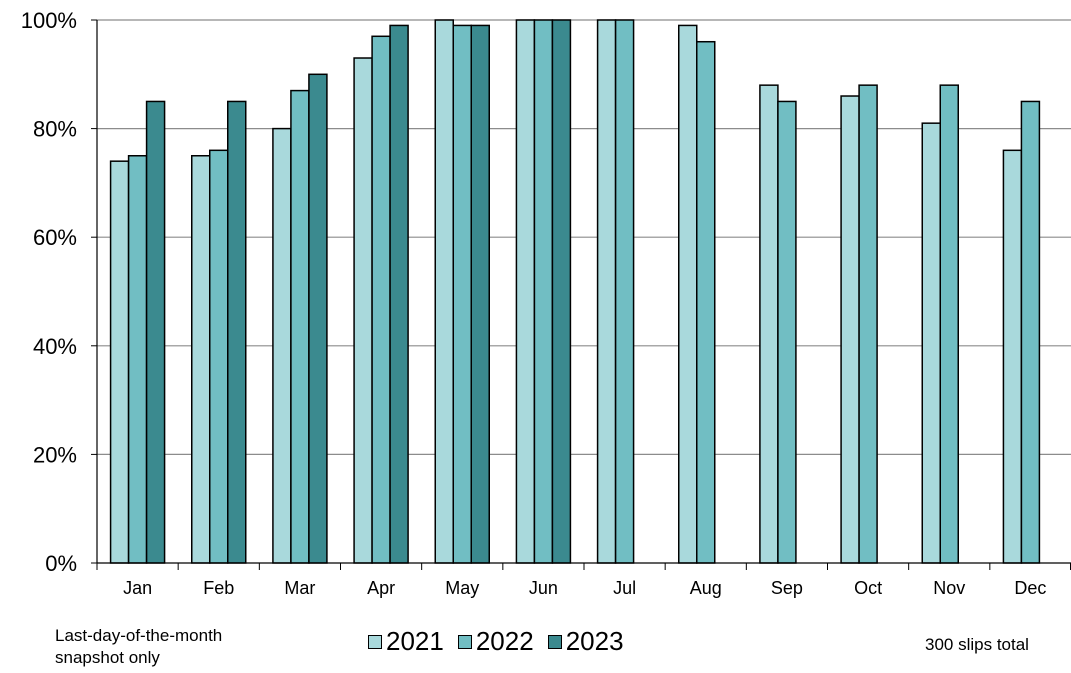 Image resolution: width=1071 pixels, height=673 pixels. What do you see at coordinates (300, 326) in the screenshot?
I see `bar-2022-Mar` at bounding box center [300, 326].